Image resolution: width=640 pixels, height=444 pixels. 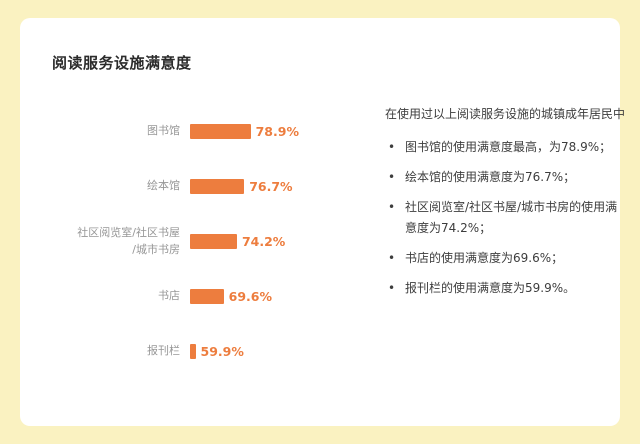 What do you see at coordinates (277, 131) in the screenshot?
I see `bar-value-label: 78.9%` at bounding box center [277, 131].